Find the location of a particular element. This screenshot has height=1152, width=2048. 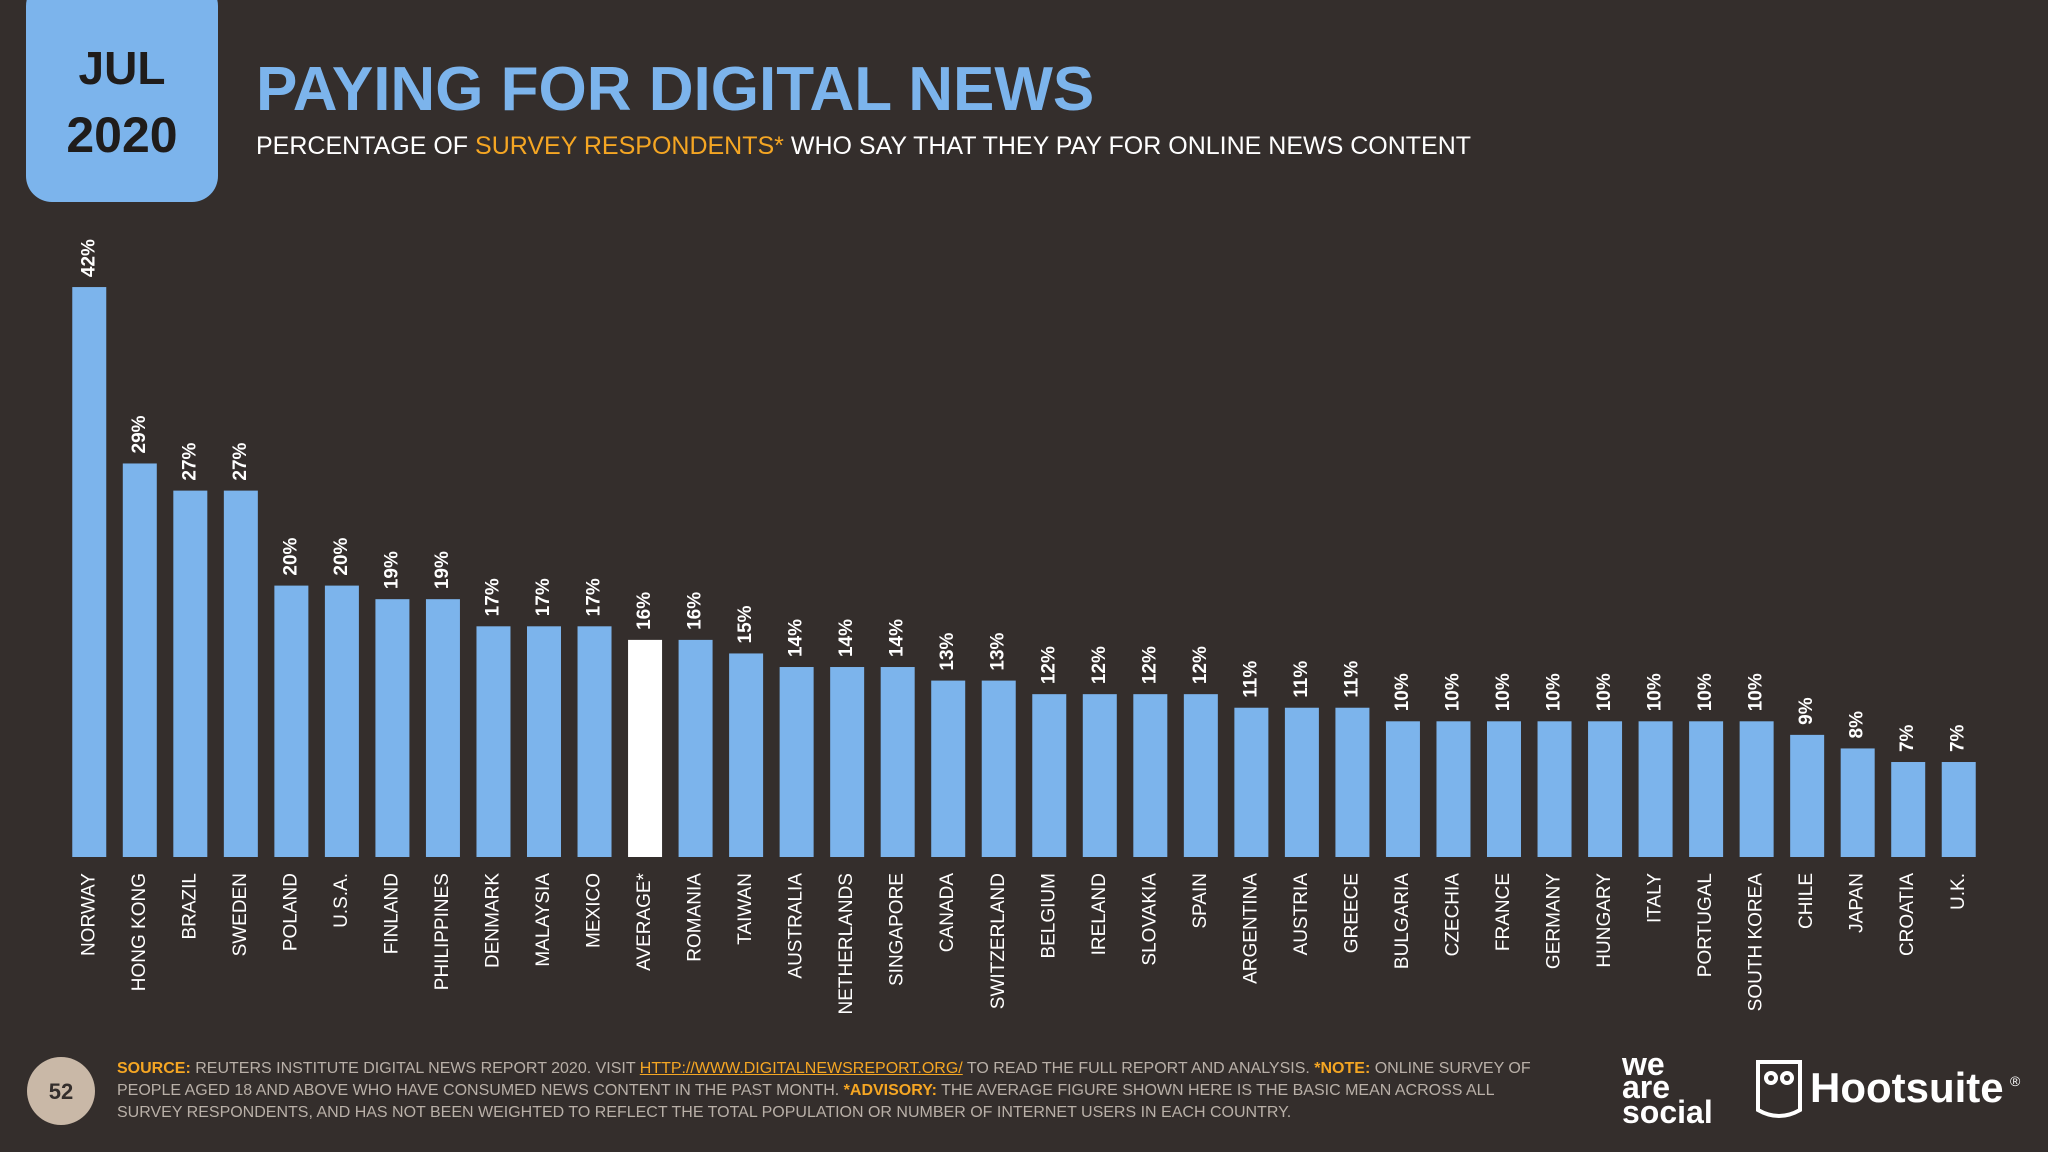

x-tick-label: ITALY is located at coordinates (1655, 898).